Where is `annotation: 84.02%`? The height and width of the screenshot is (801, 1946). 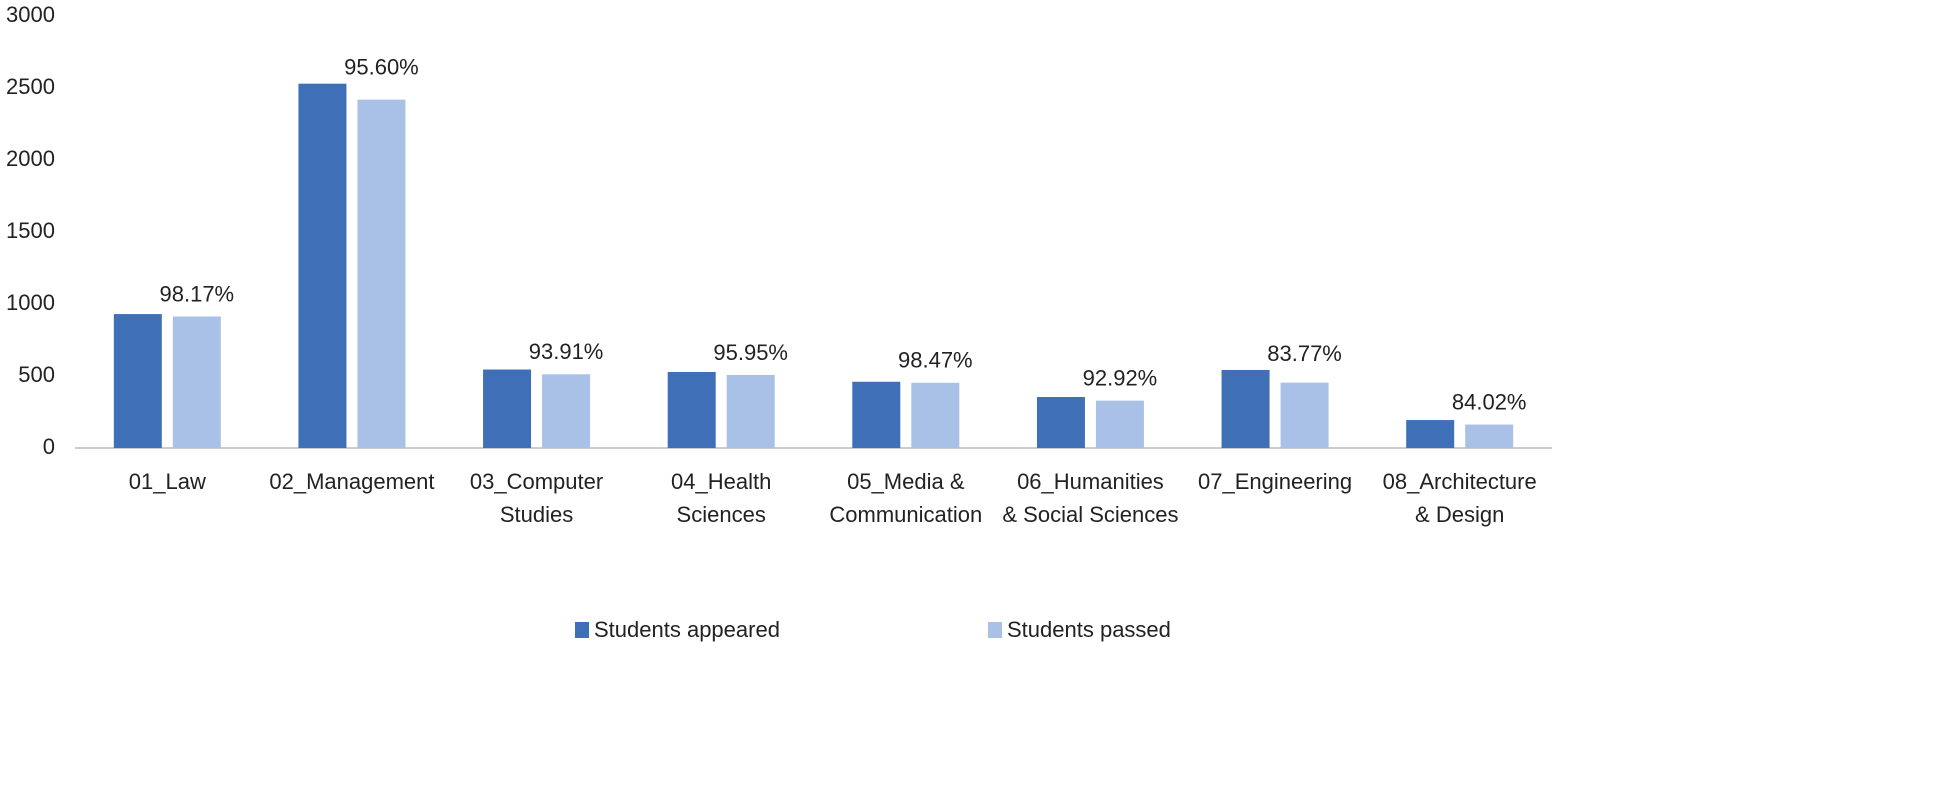
annotation: 84.02% is located at coordinates (1489, 401).